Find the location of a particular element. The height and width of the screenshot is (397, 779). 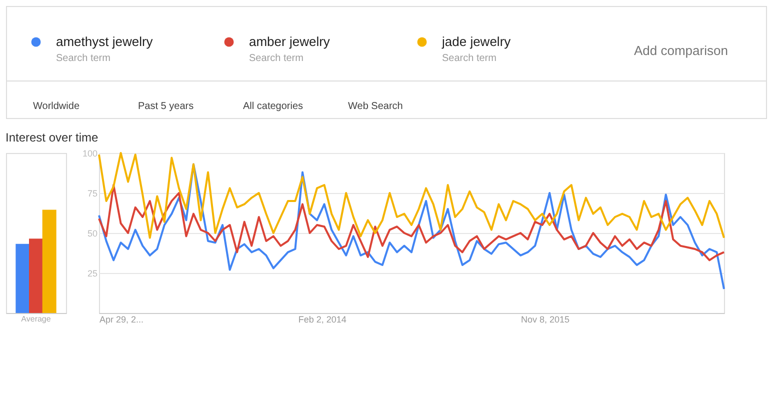

y-tick-label: 25 is located at coordinates (92, 273).